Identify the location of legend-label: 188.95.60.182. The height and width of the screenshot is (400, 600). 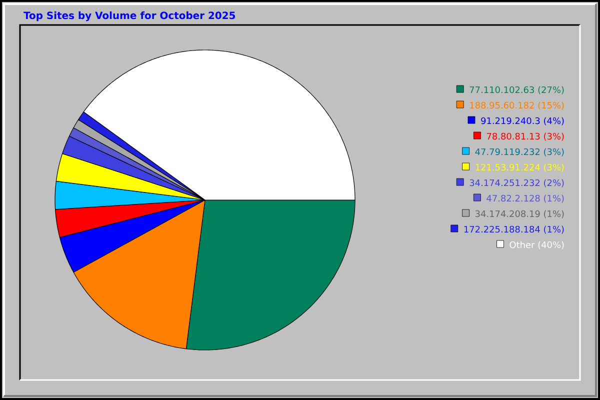
(502, 105).